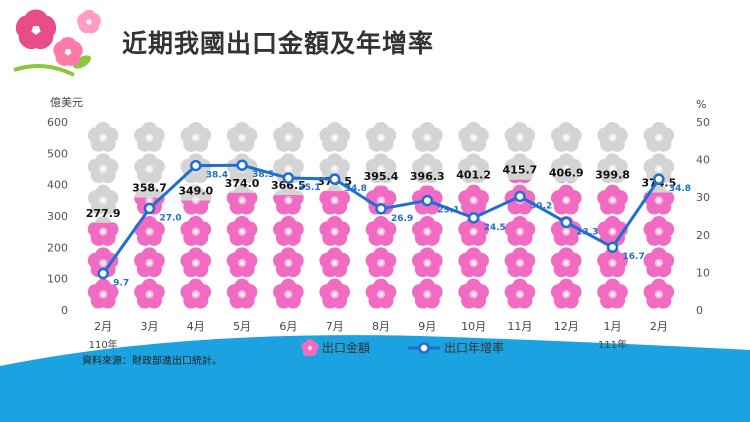 This screenshot has height=422, width=750. Describe the element at coordinates (263, 175) in the screenshot. I see `line-value-label: 38.5` at that location.